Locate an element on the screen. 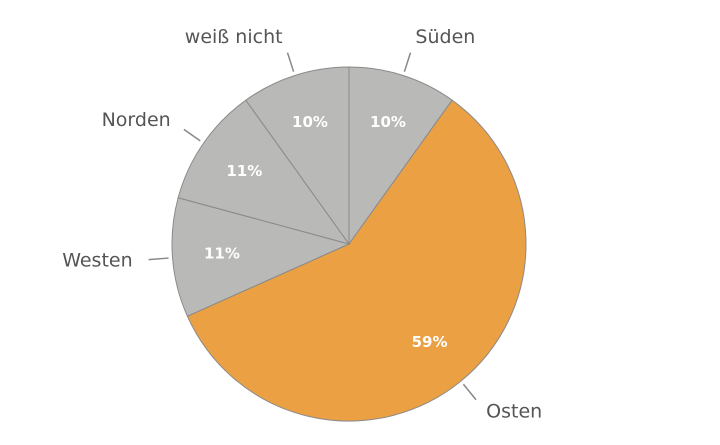  category-label: Osten is located at coordinates (514, 412).